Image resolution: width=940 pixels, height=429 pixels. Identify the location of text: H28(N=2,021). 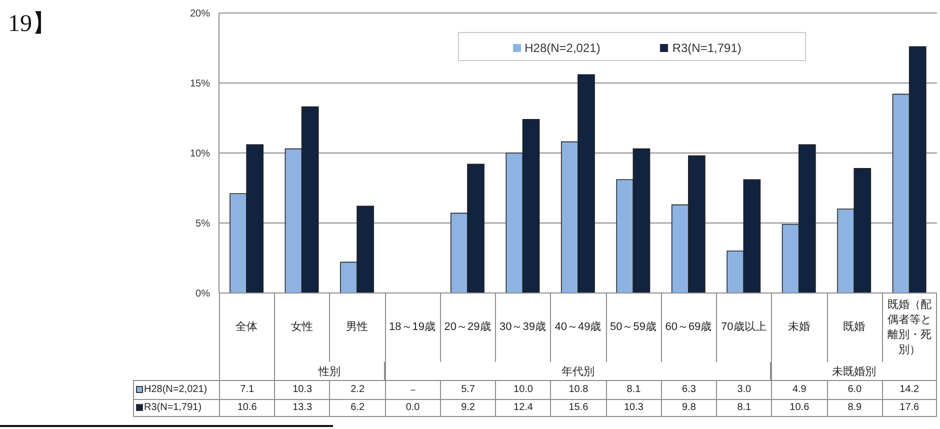
(176, 390).